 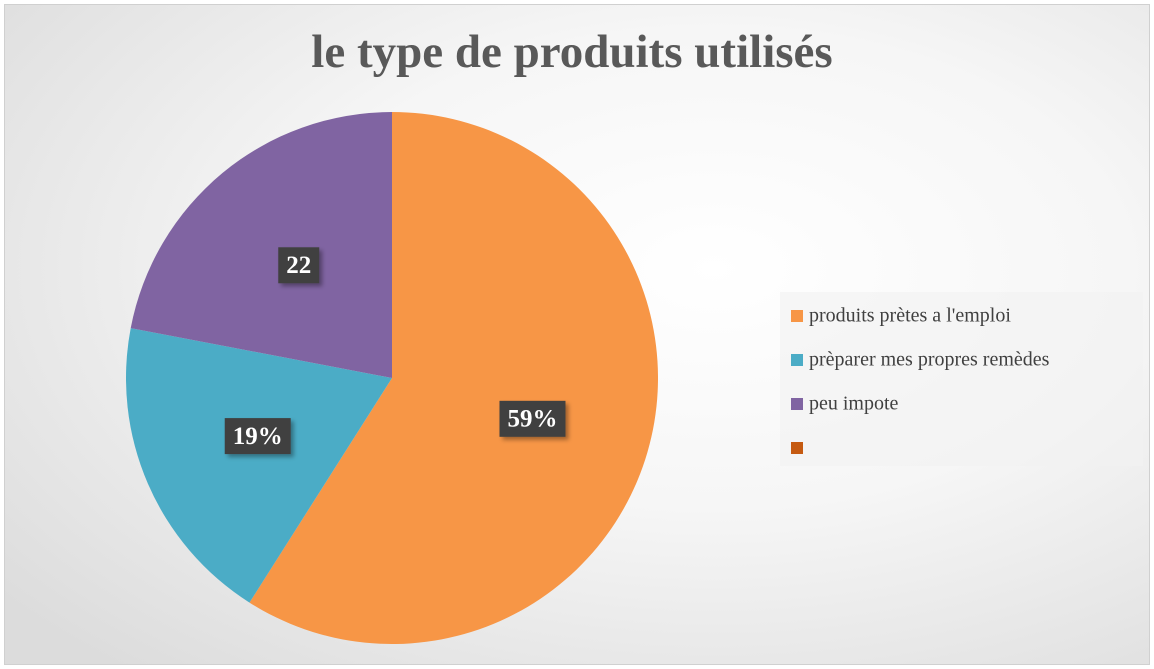 I want to click on data-label: 59%, so click(x=532, y=418).